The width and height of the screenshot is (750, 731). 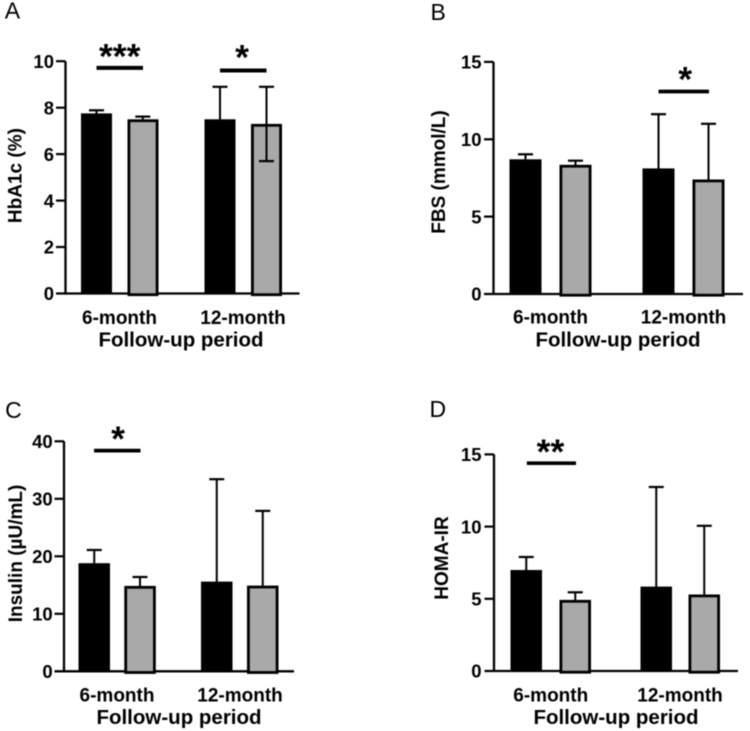 What do you see at coordinates (16, 554) in the screenshot?
I see `svg-text: Insulin (µU/mL)` at bounding box center [16, 554].